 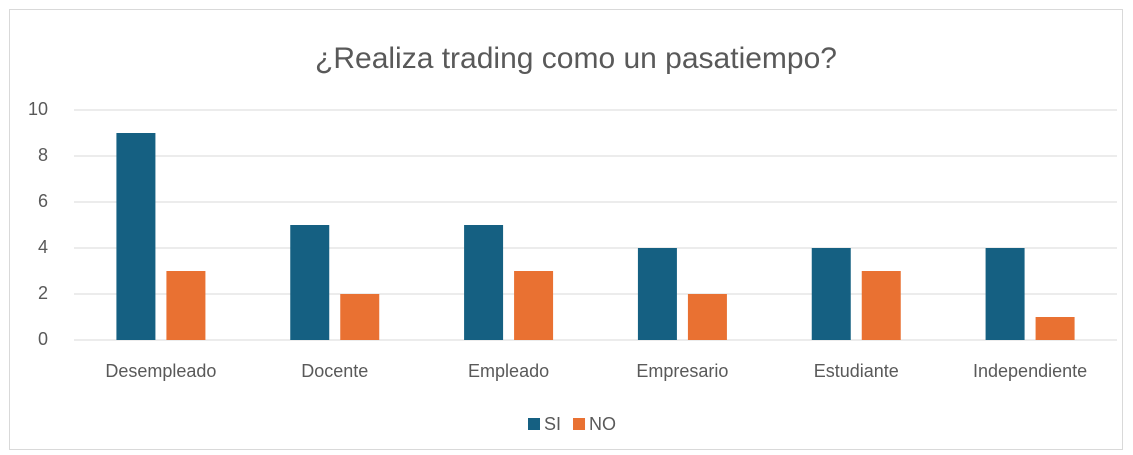 What do you see at coordinates (1030, 371) in the screenshot?
I see `x-tick-label: Independiente` at bounding box center [1030, 371].